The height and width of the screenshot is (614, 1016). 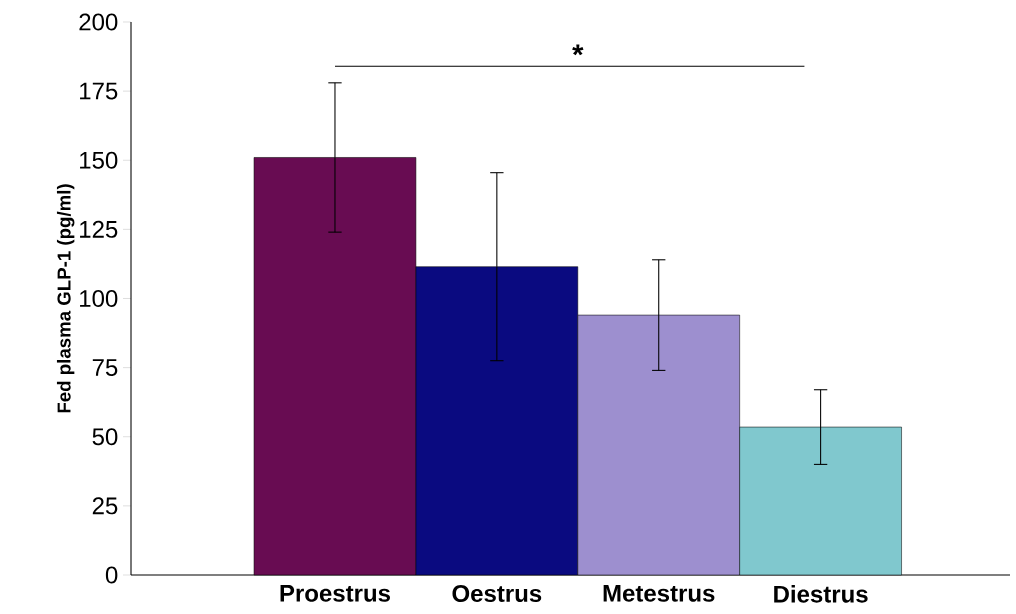 What do you see at coordinates (99, 229) in the screenshot?
I see `y-tick-label: 125` at bounding box center [99, 229].